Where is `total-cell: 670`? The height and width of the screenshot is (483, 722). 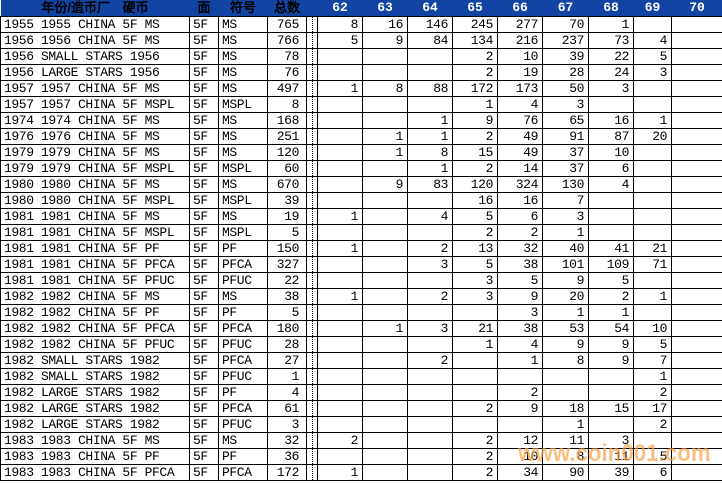
total-cell: 670 is located at coordinates (287, 184).